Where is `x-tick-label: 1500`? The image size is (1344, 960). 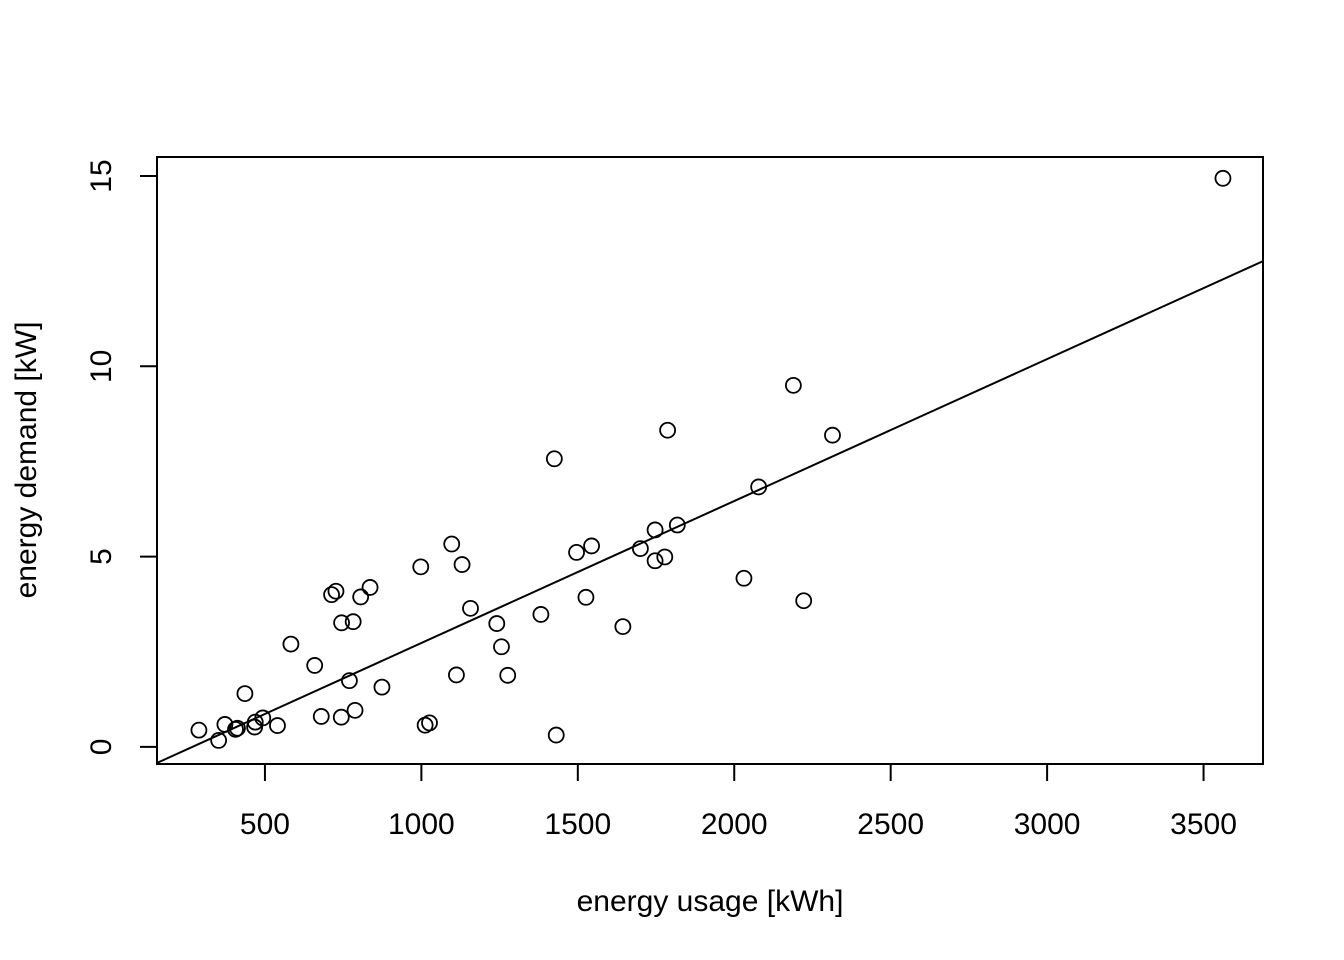
x-tick-label: 1500 is located at coordinates (577, 824).